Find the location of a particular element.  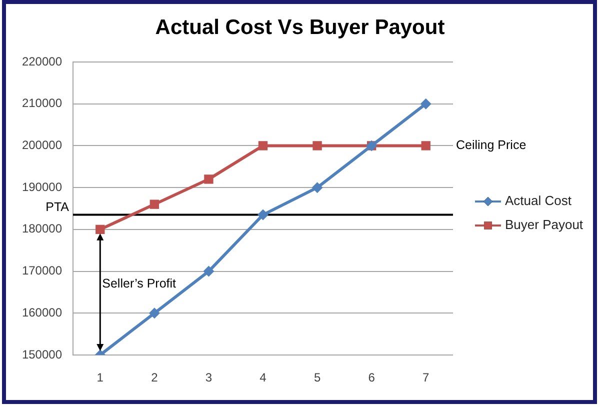

x-tick-label: 1 is located at coordinates (100, 377).